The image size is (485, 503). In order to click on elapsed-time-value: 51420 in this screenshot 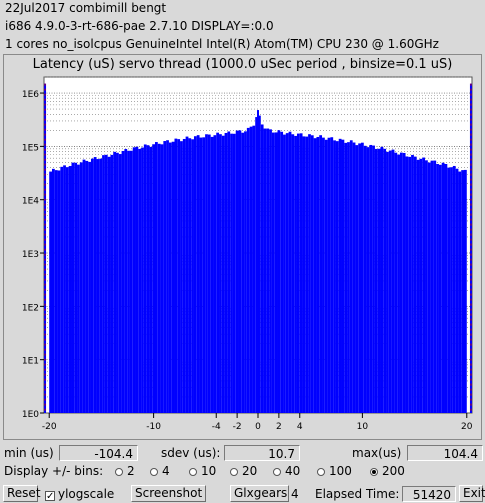, I will do `click(429, 494)`.